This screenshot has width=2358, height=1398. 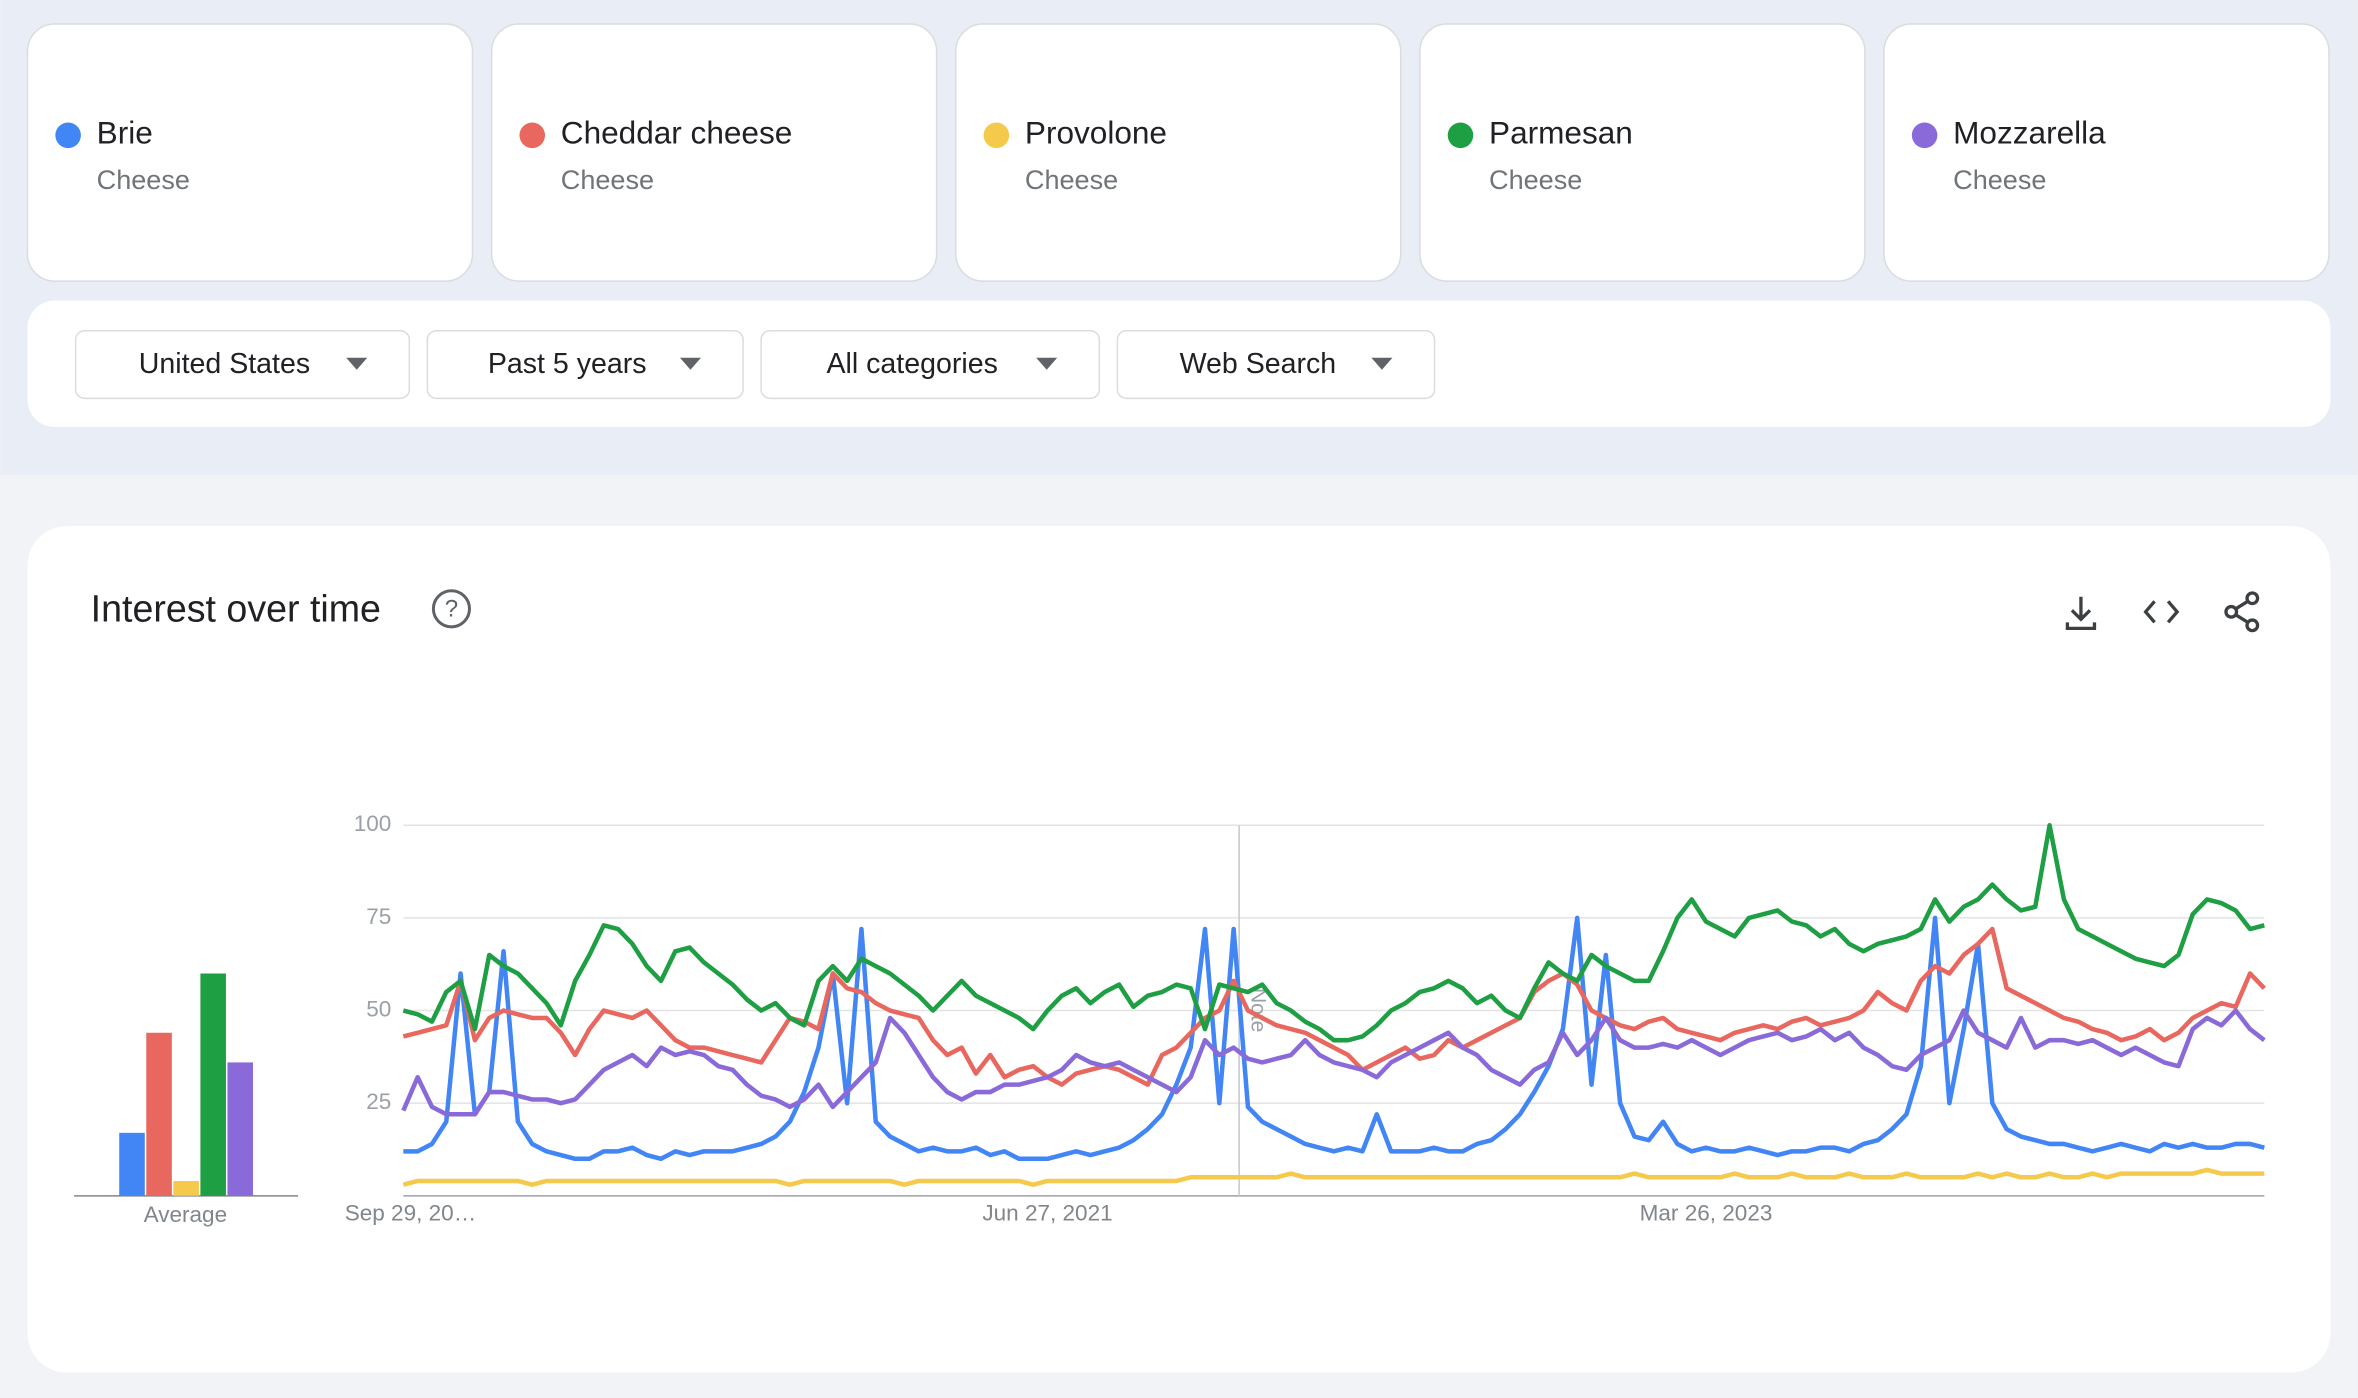 I want to click on x-tick-label: Mar 26, 2023, so click(x=1706, y=1213).